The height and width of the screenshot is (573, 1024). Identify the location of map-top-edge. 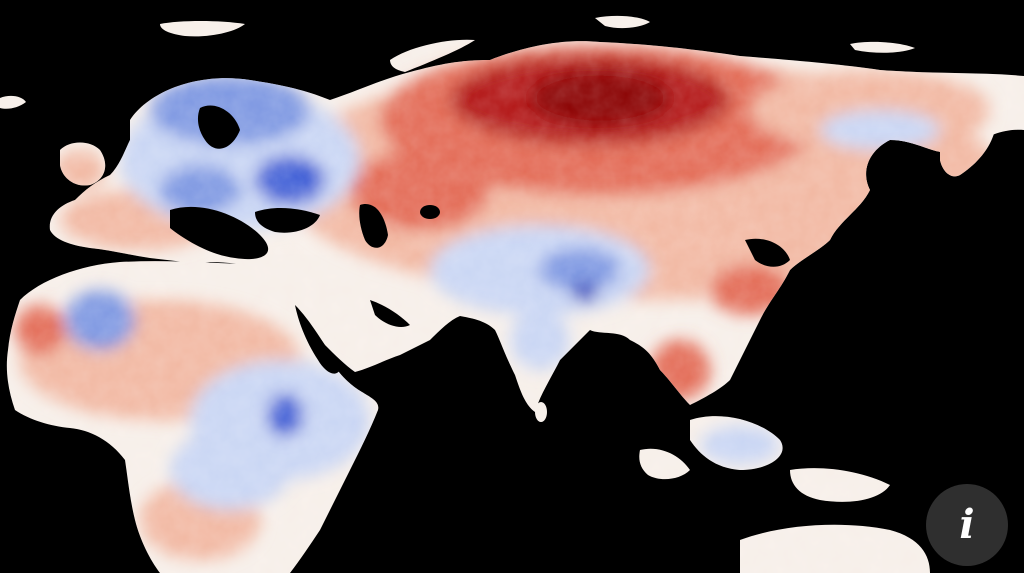
(512, 4).